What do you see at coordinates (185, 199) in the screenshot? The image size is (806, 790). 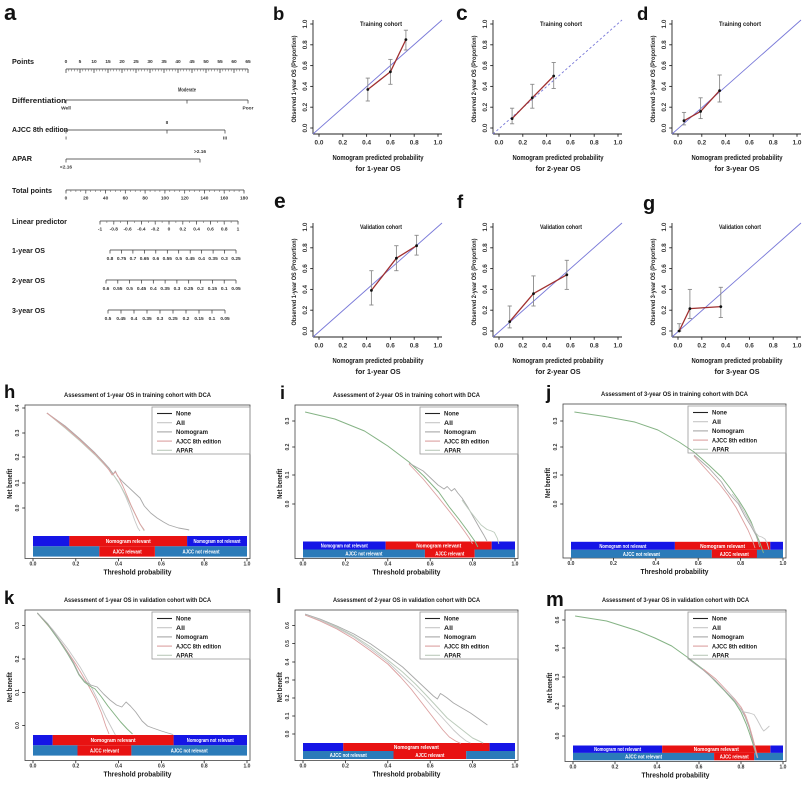 I see `svg-text: 120` at bounding box center [185, 199].